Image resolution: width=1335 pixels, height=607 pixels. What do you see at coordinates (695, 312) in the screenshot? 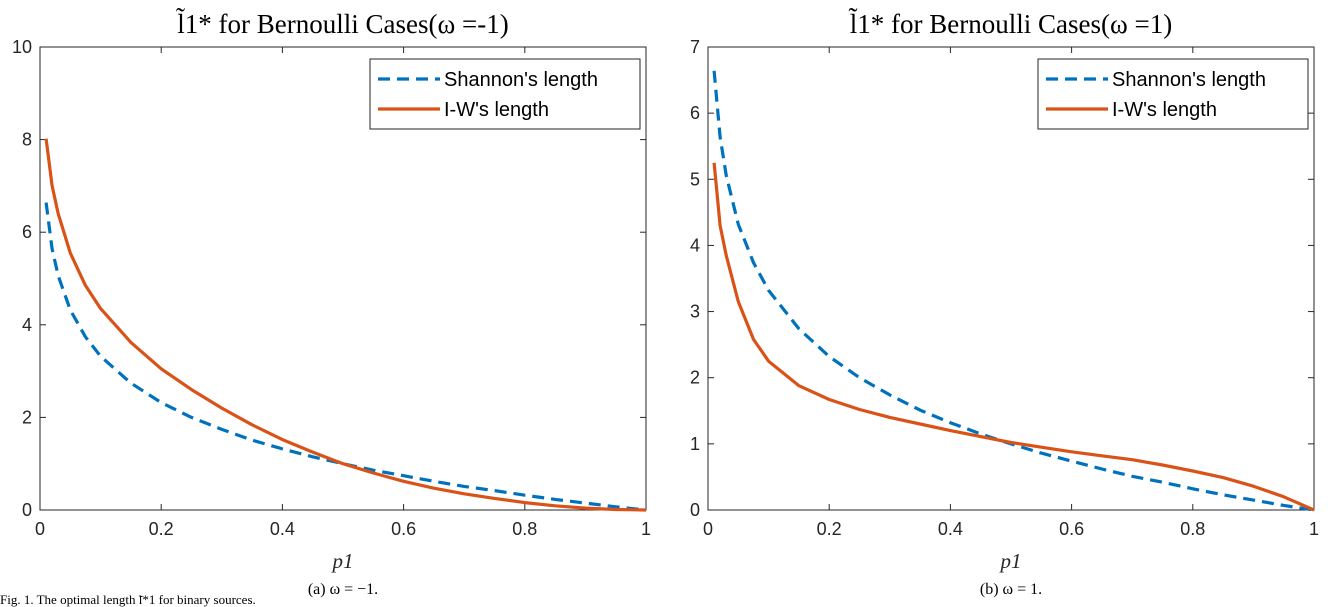
I see `y-tick-label: 3` at bounding box center [695, 312].